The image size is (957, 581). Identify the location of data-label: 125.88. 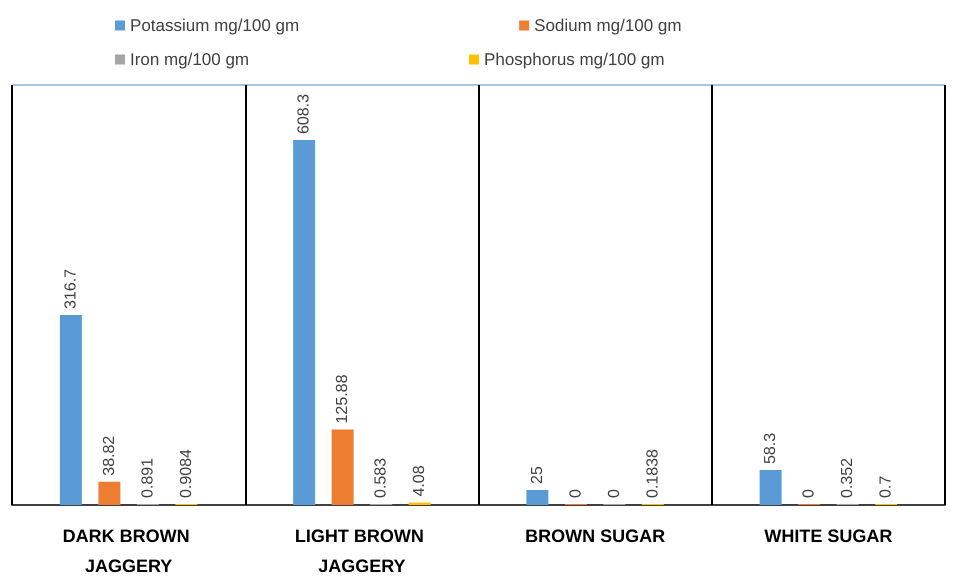
(343, 399).